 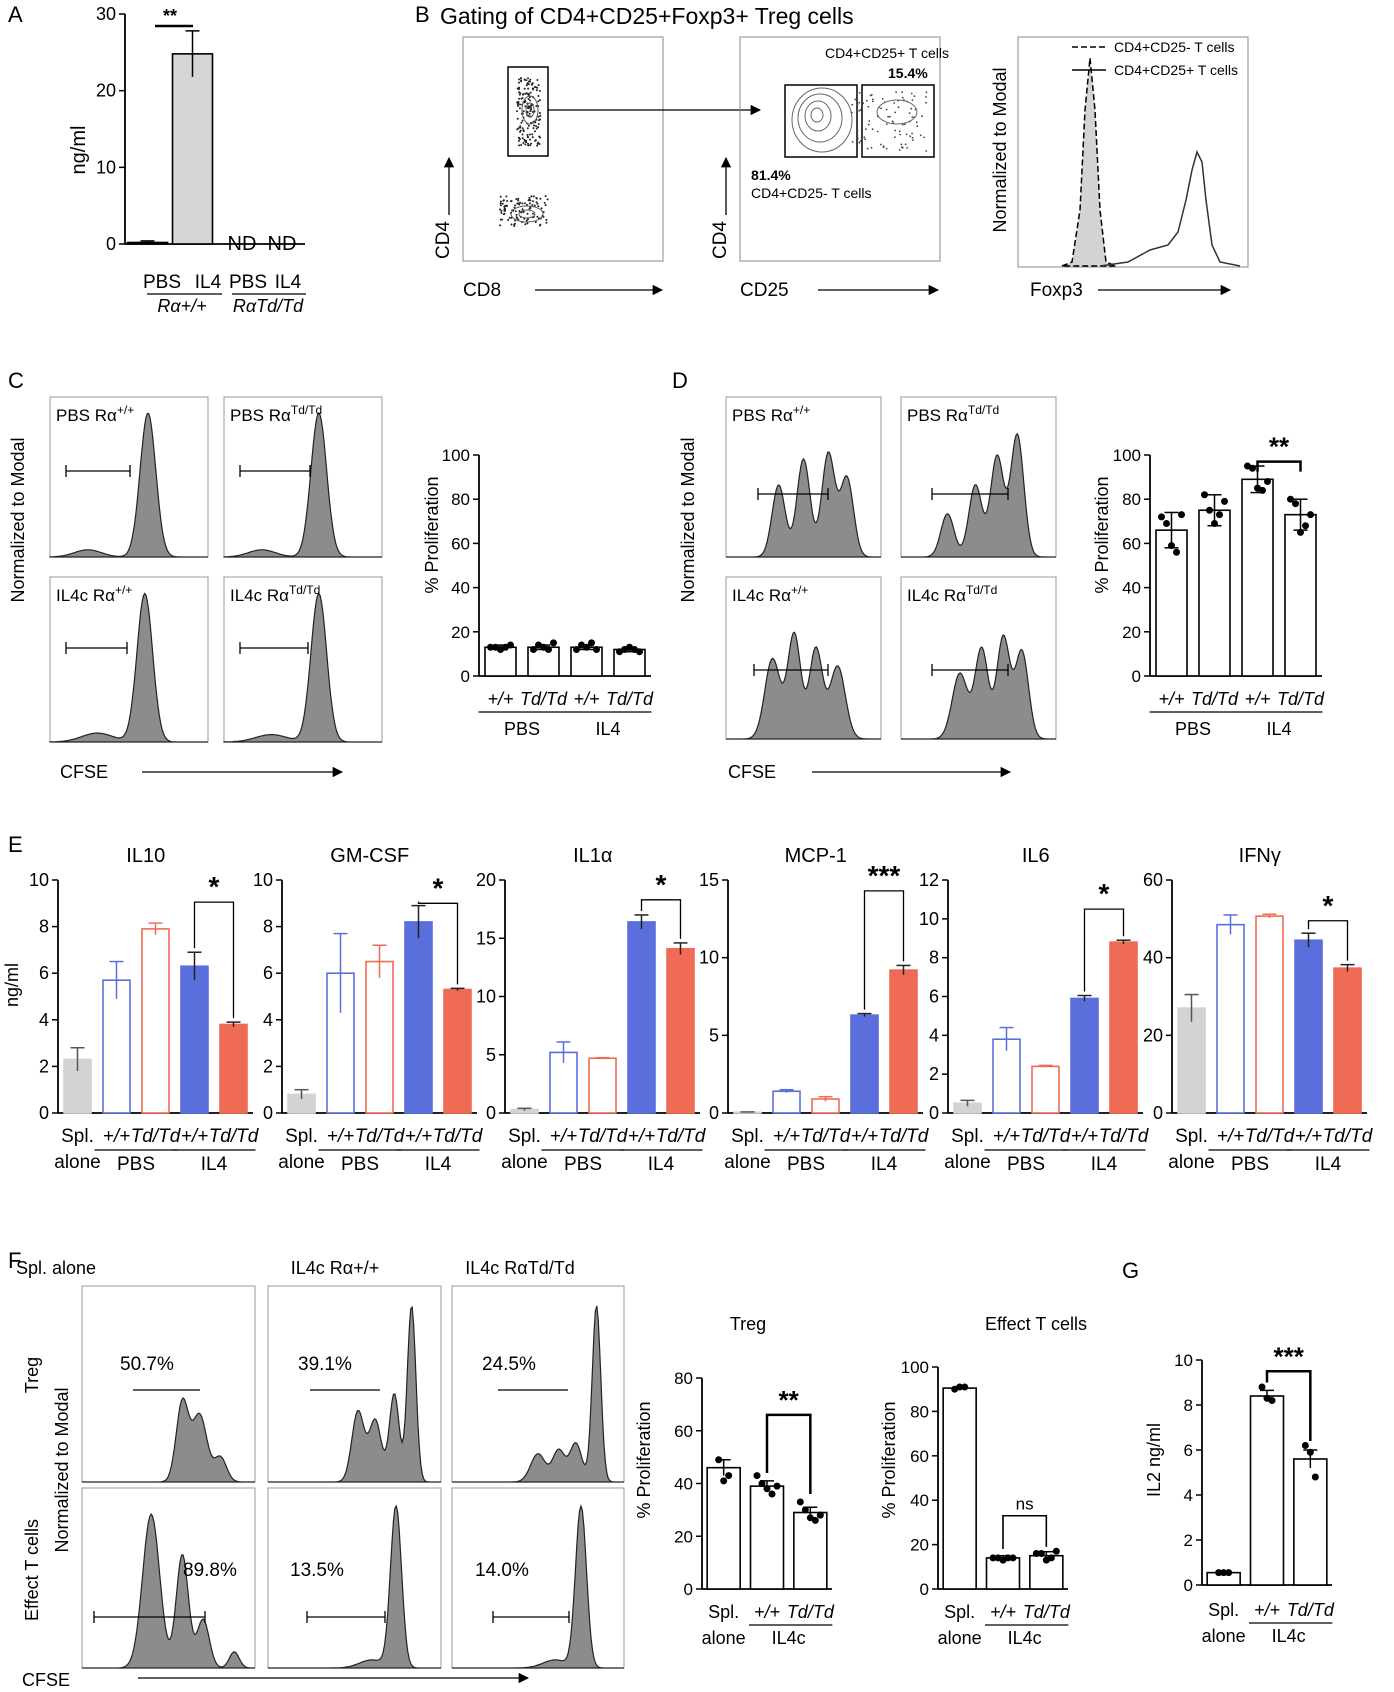 I want to click on panel-d-xlabel: CFSE, so click(x=752, y=772).